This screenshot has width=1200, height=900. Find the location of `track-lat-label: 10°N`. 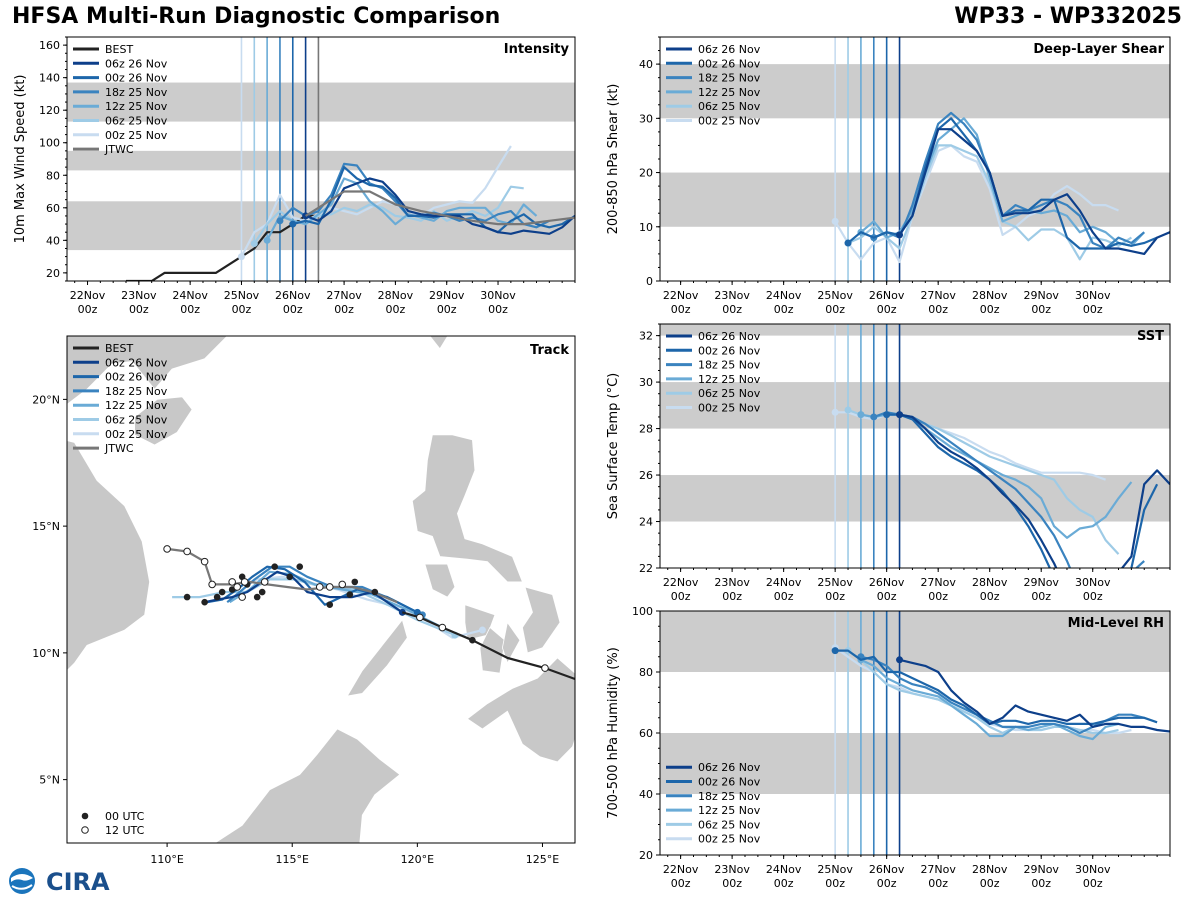

track-lat-label: 10°N is located at coordinates (46, 653).